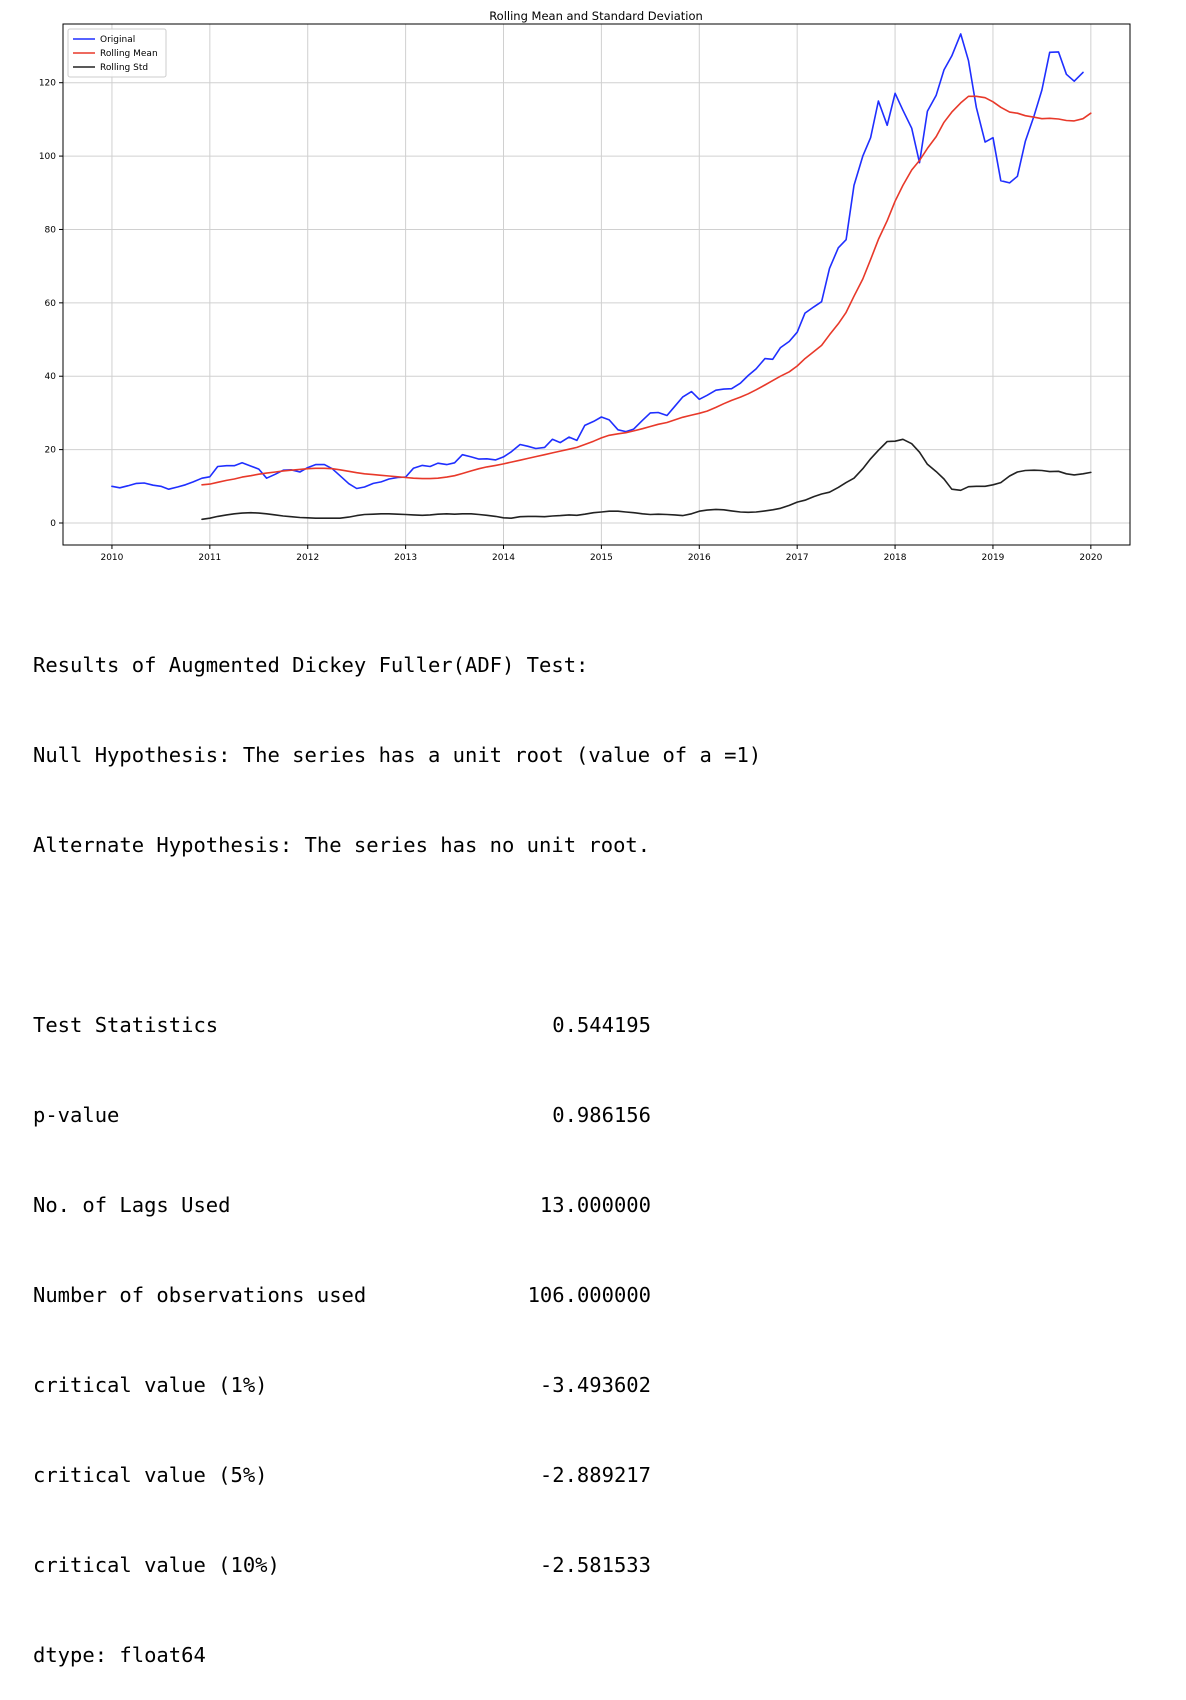 This screenshot has width=1186, height=1700. I want to click on output-row: Number of observations used 106.000000, so click(483, 1295).